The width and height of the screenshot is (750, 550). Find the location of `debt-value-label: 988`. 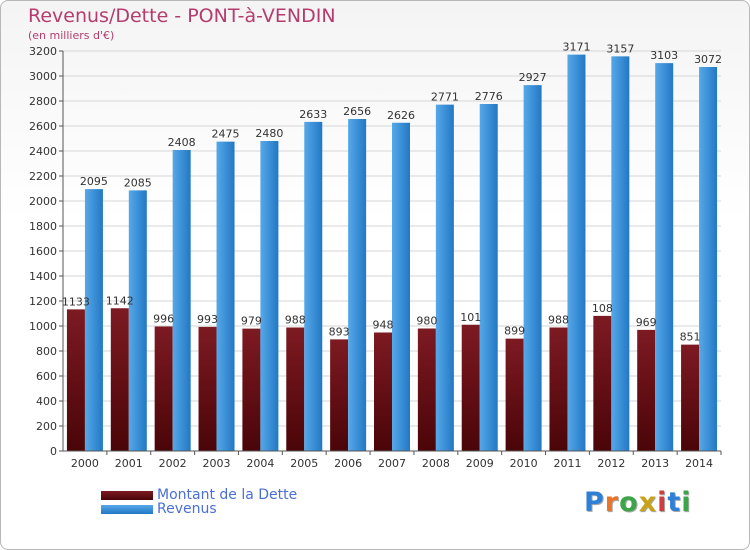

debt-value-label: 988 is located at coordinates (558, 320).